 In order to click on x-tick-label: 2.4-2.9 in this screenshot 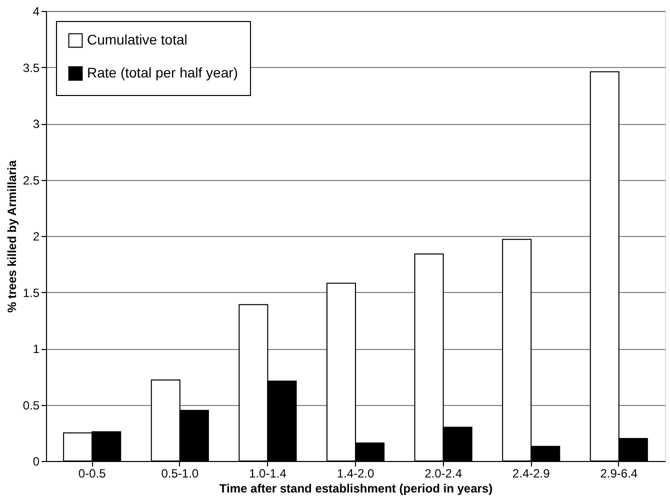, I will do `click(531, 473)`.